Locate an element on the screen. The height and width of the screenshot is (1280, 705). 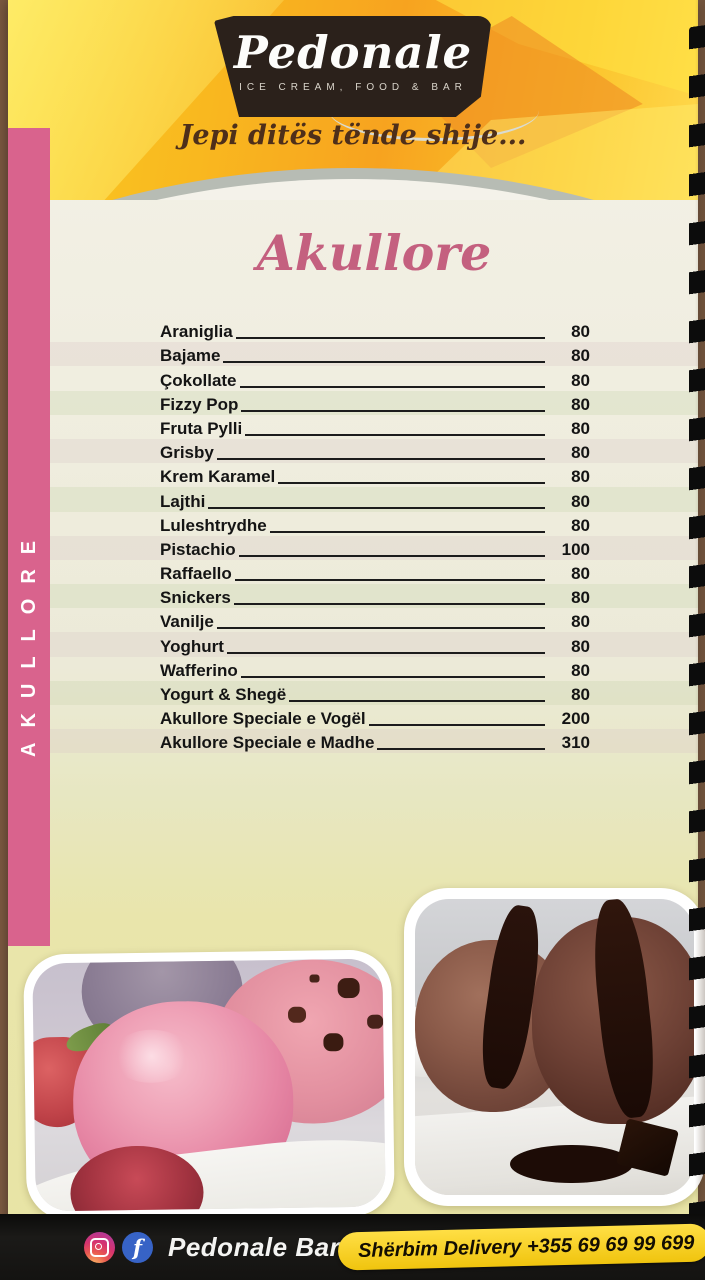
category-side-band: AKULLORE is located at coordinates (29, 537).